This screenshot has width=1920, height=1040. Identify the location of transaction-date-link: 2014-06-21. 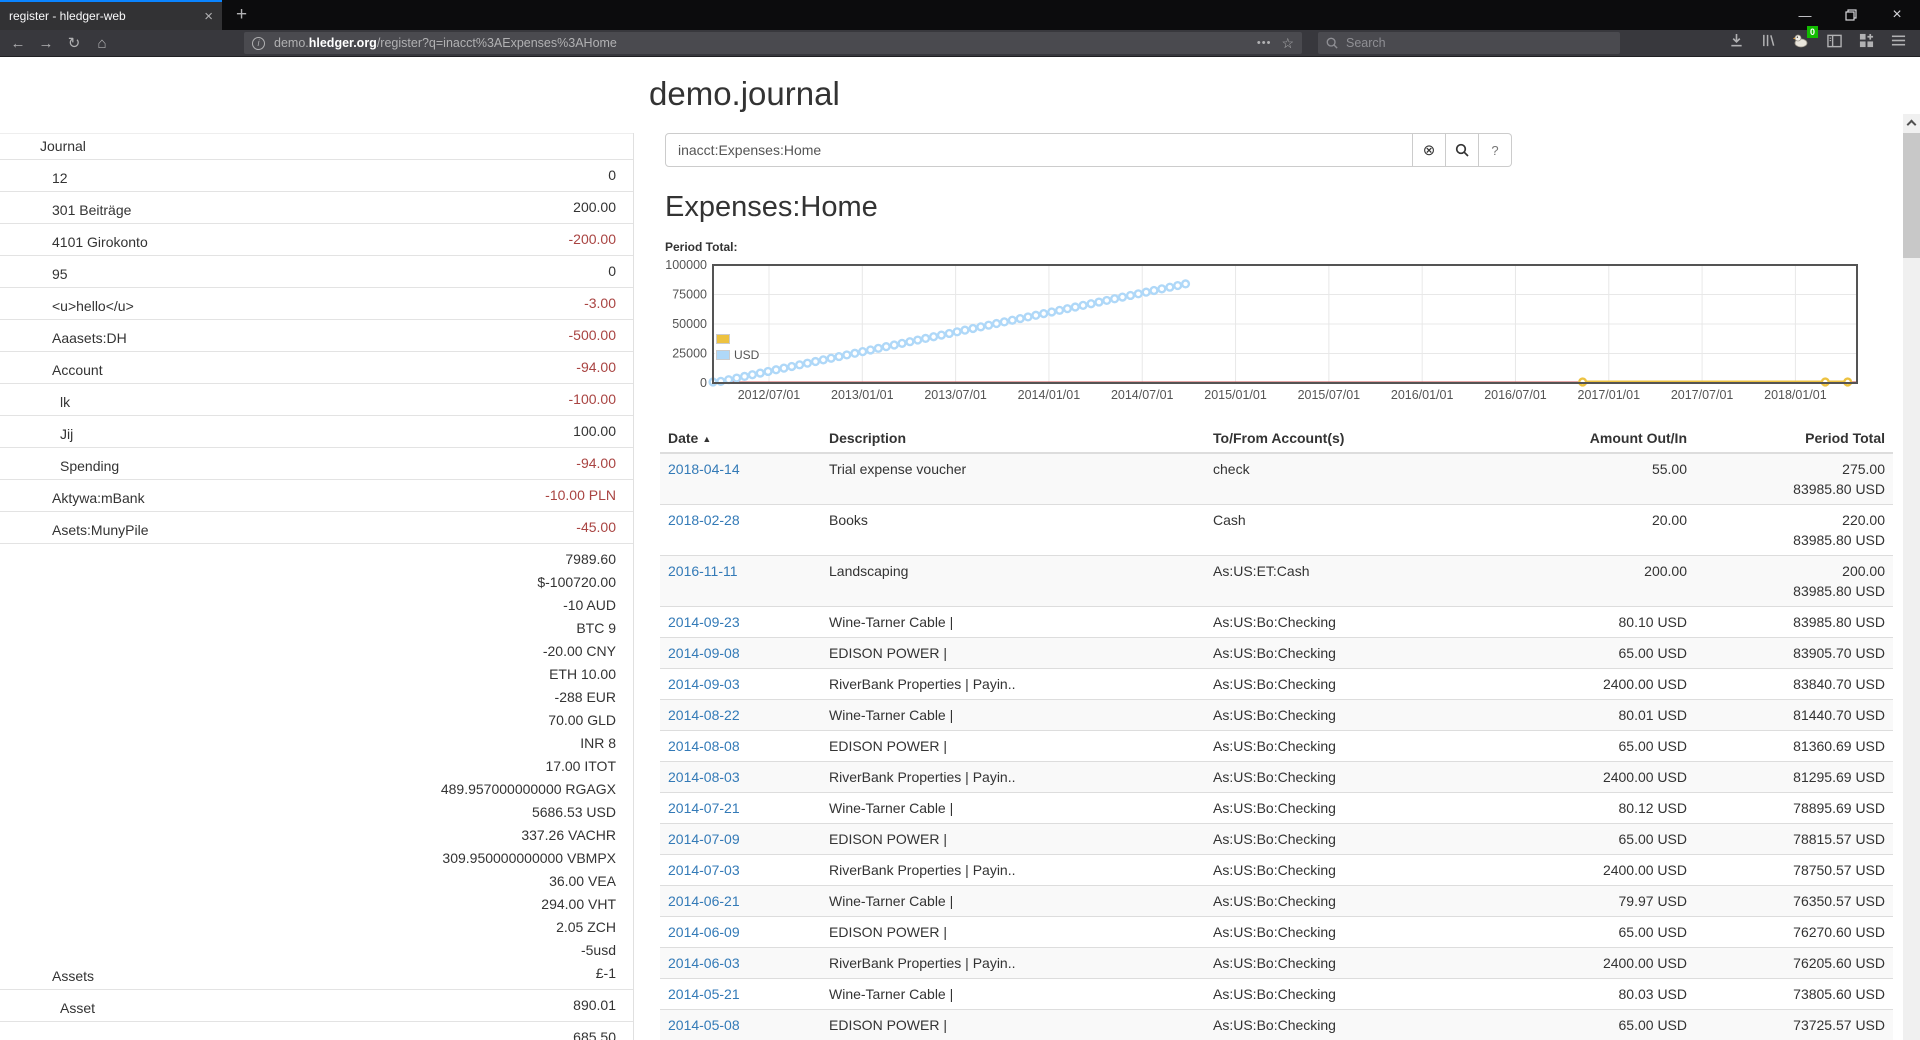
(704, 901).